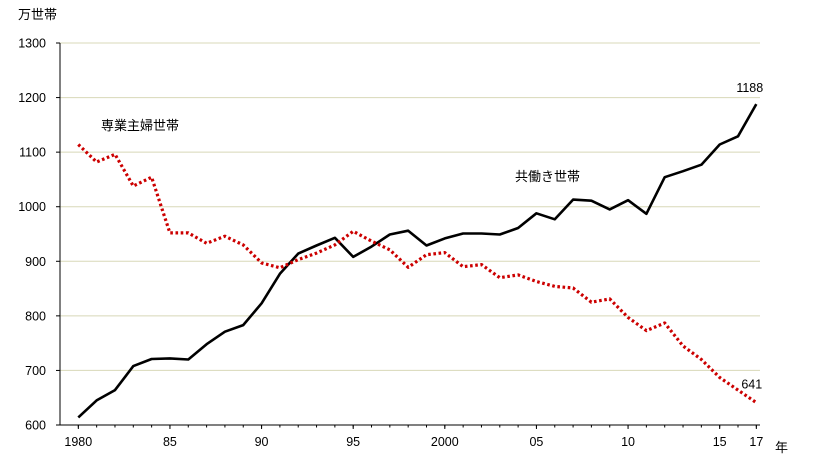  What do you see at coordinates (781, 448) in the screenshot?
I see `x-axis-unit-label: 年` at bounding box center [781, 448].